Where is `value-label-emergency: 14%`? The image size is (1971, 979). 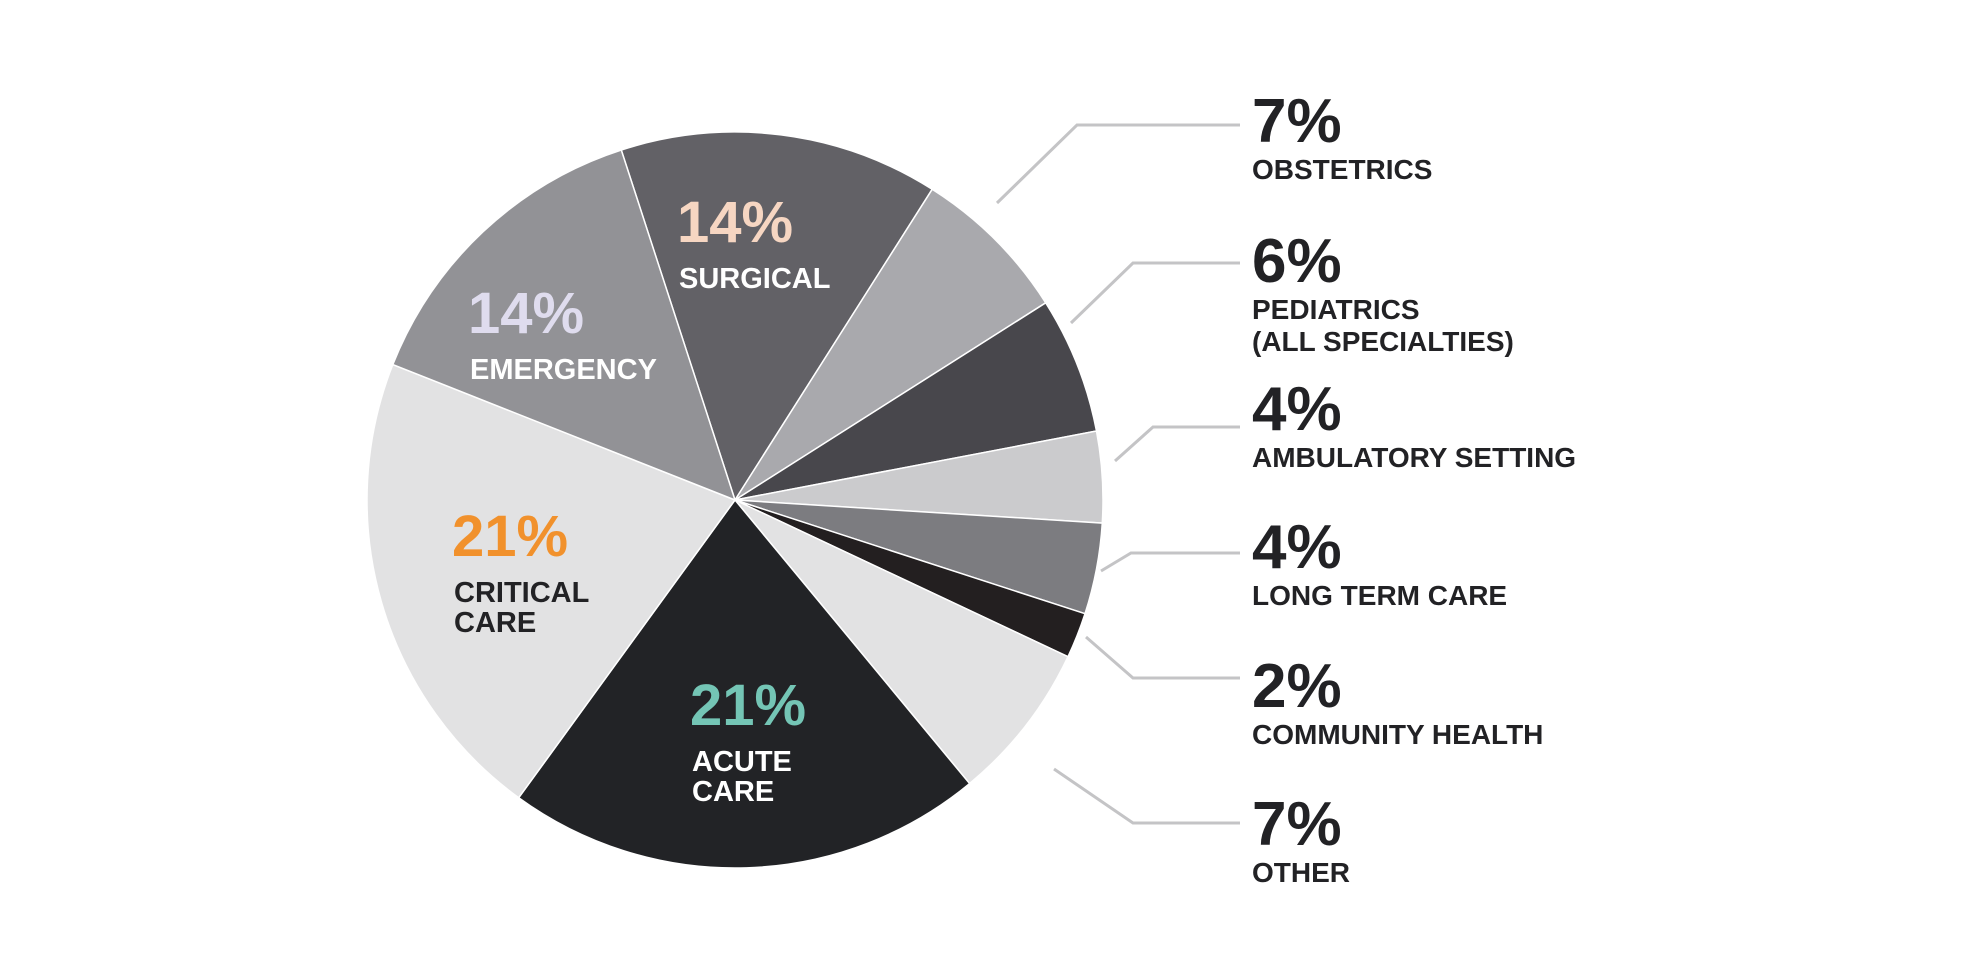 value-label-emergency: 14% is located at coordinates (526, 313).